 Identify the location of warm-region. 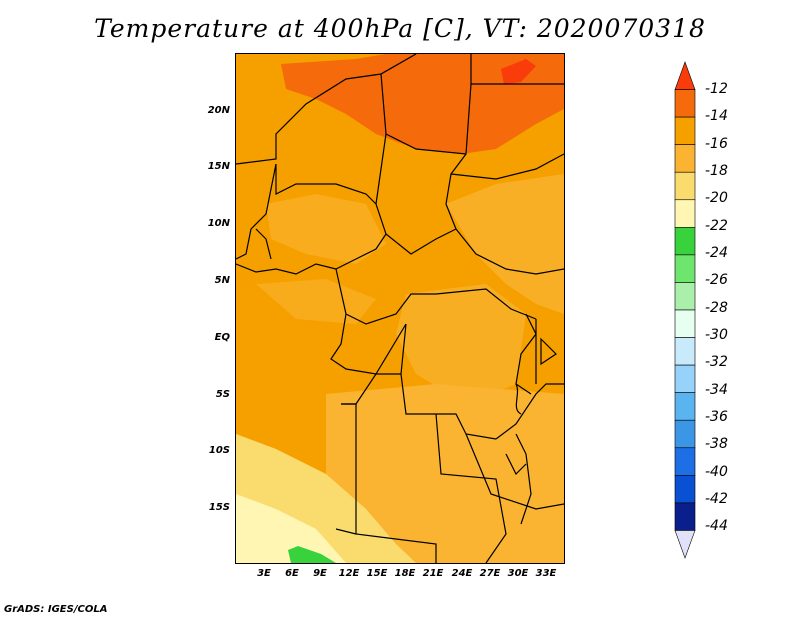
(422, 104).